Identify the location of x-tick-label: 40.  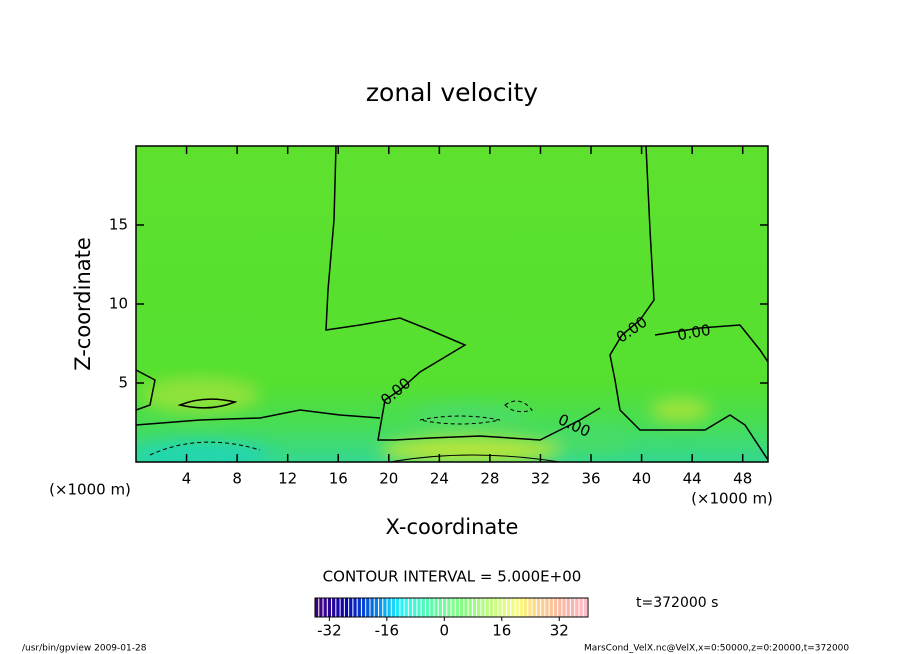
(641, 479).